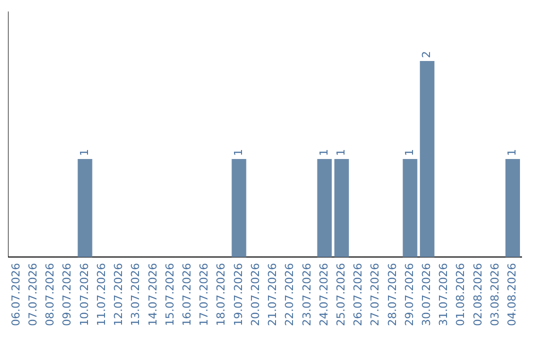 This screenshot has height=340, width=540. What do you see at coordinates (427, 294) in the screenshot?
I see `x-tick-label: 30.07.2026` at bounding box center [427, 294].